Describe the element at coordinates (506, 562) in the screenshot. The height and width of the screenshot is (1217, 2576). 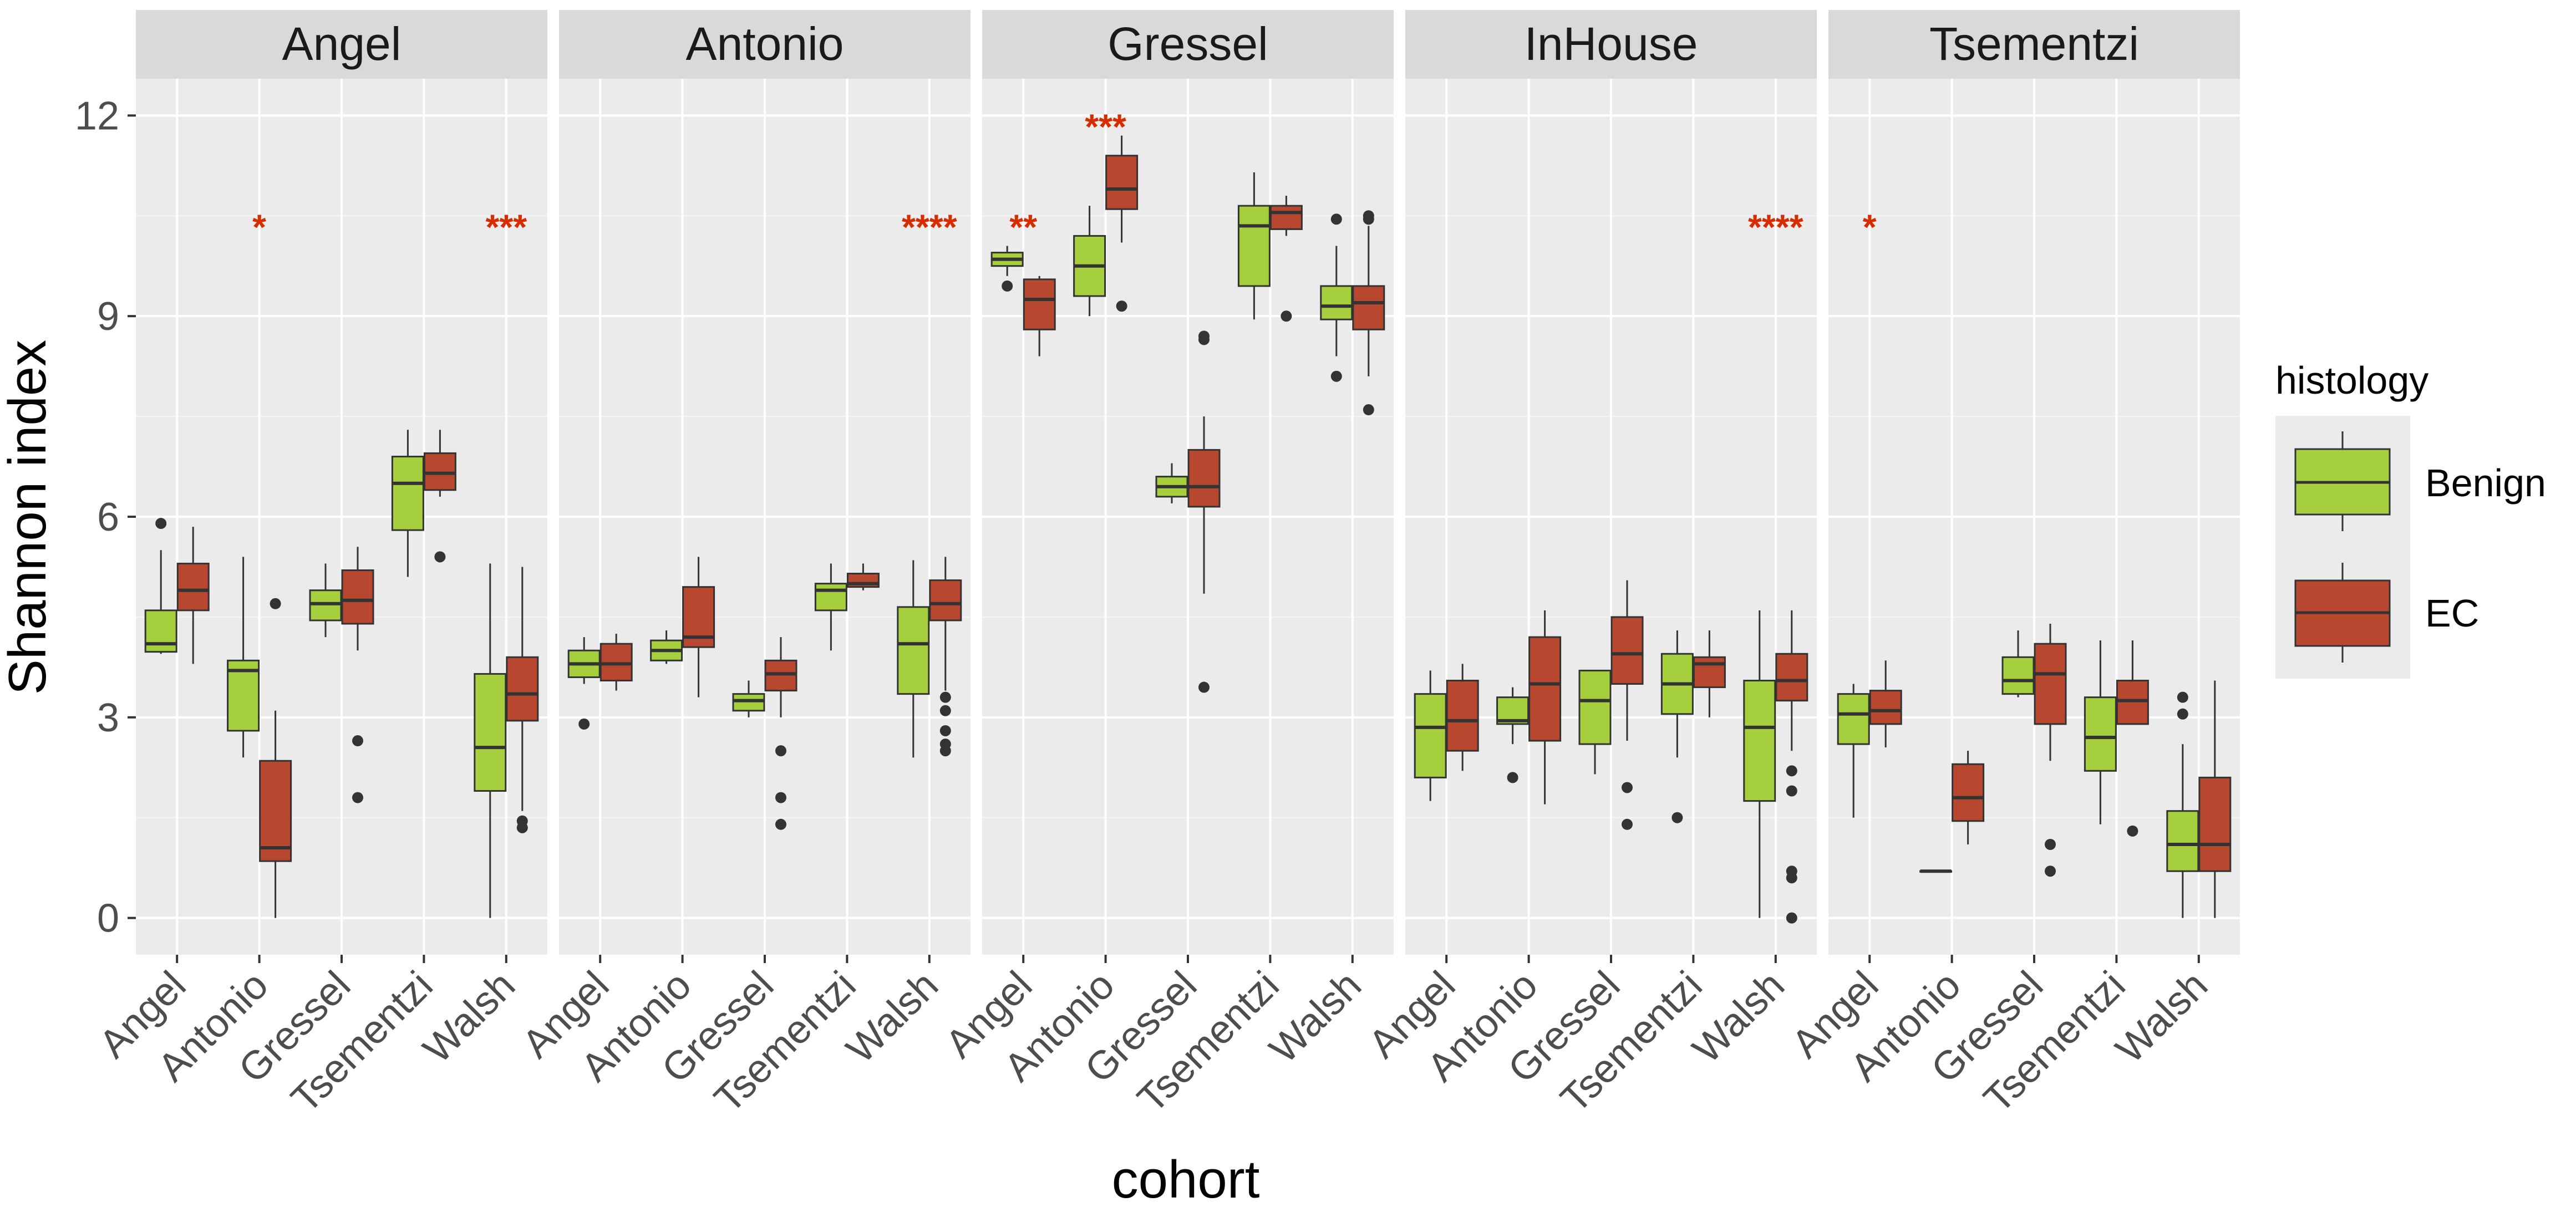
I see `group-walsh: ***` at that location.